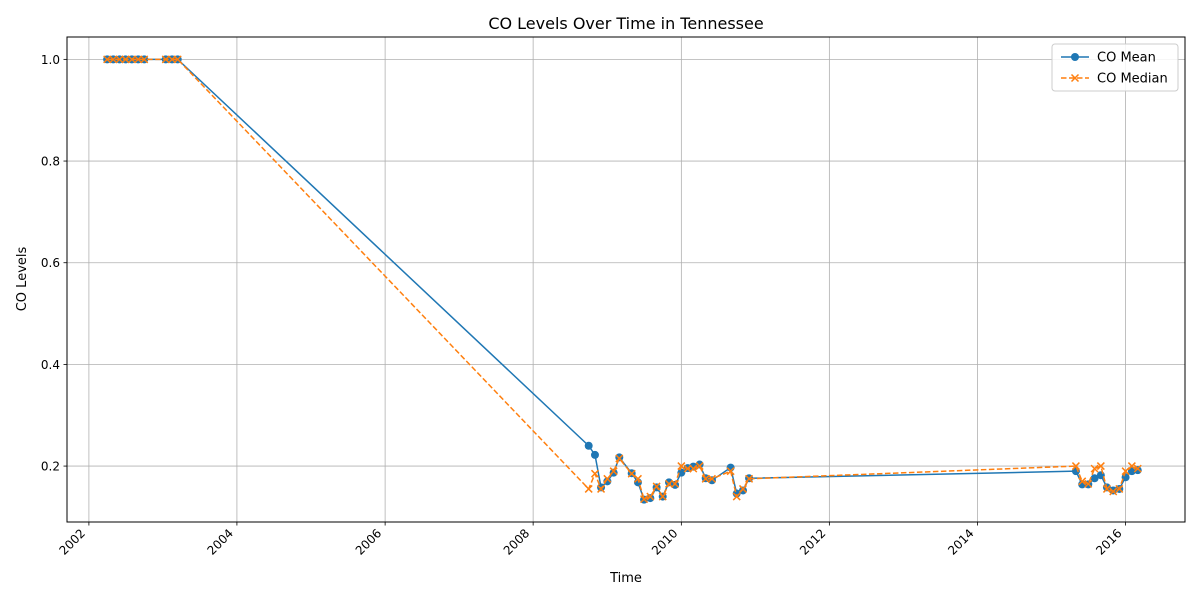  What do you see at coordinates (1126, 58) in the screenshot?
I see `legend-label-co-mean: CO Mean` at bounding box center [1126, 58].